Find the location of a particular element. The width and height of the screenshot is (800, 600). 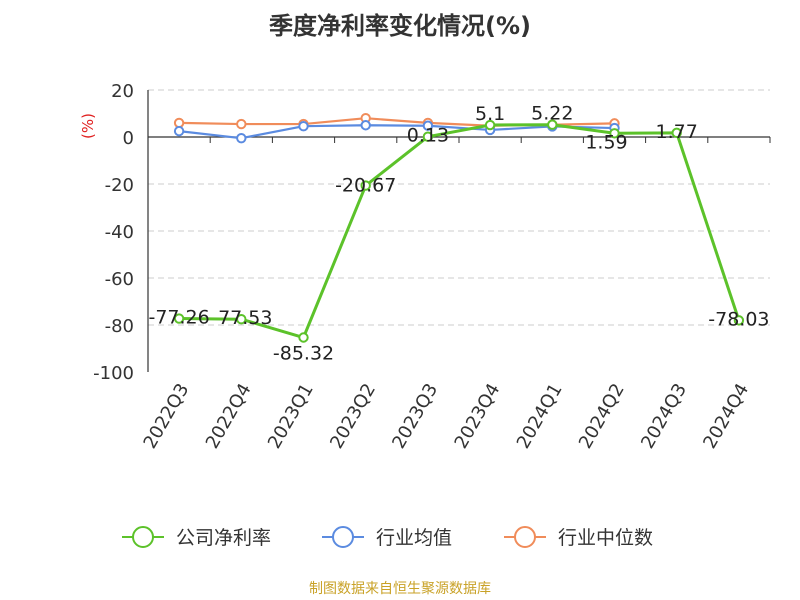

y-tick-label: -80 is located at coordinates (119, 326).